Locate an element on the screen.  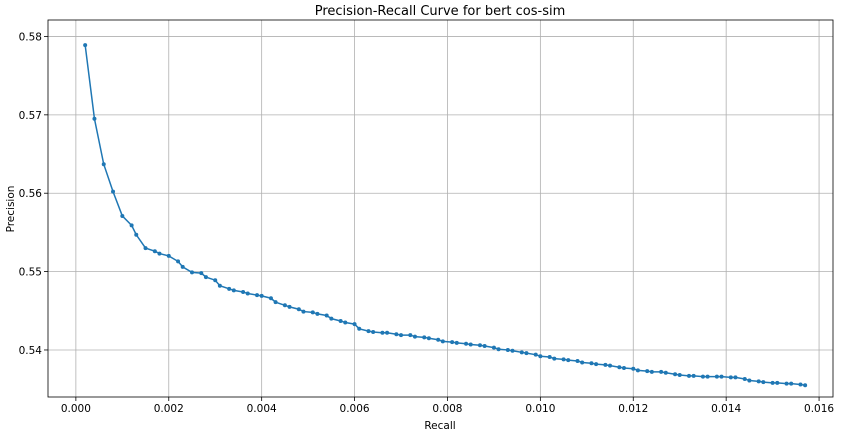
y-tick-label: 0.57 is located at coordinates (30, 116).